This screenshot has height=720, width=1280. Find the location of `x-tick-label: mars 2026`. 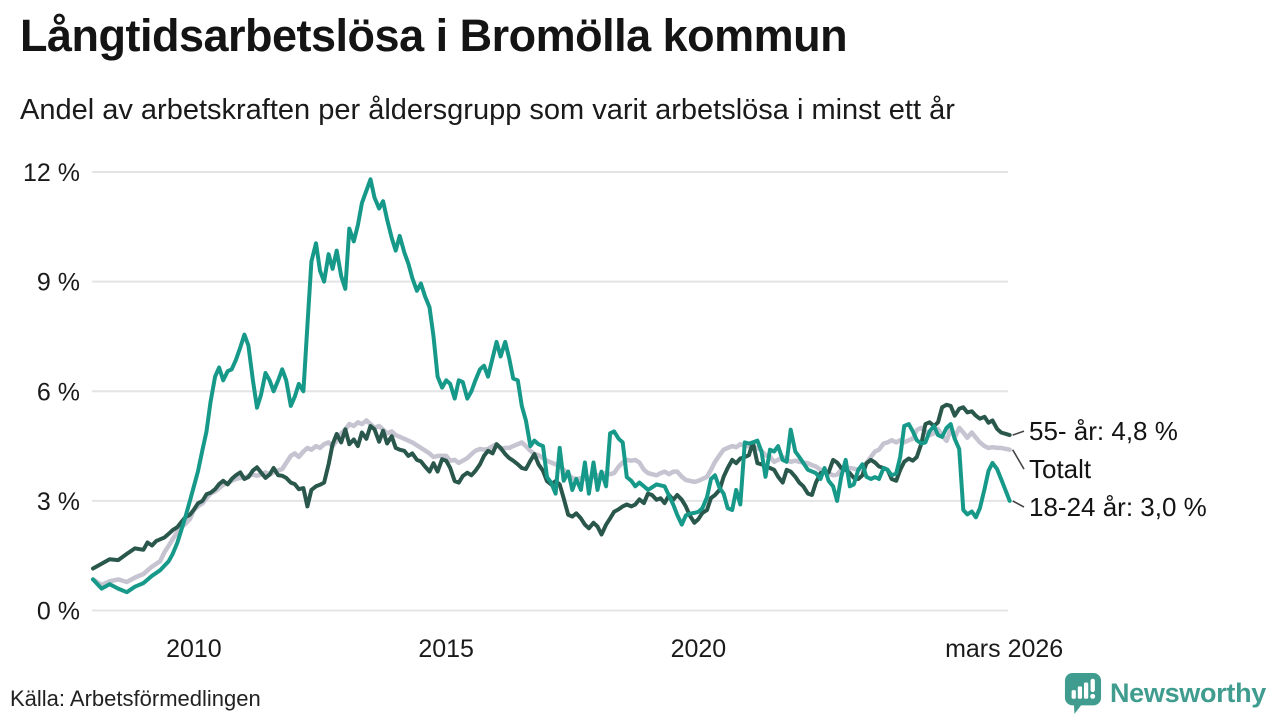

x-tick-label: mars 2026 is located at coordinates (1004, 649).